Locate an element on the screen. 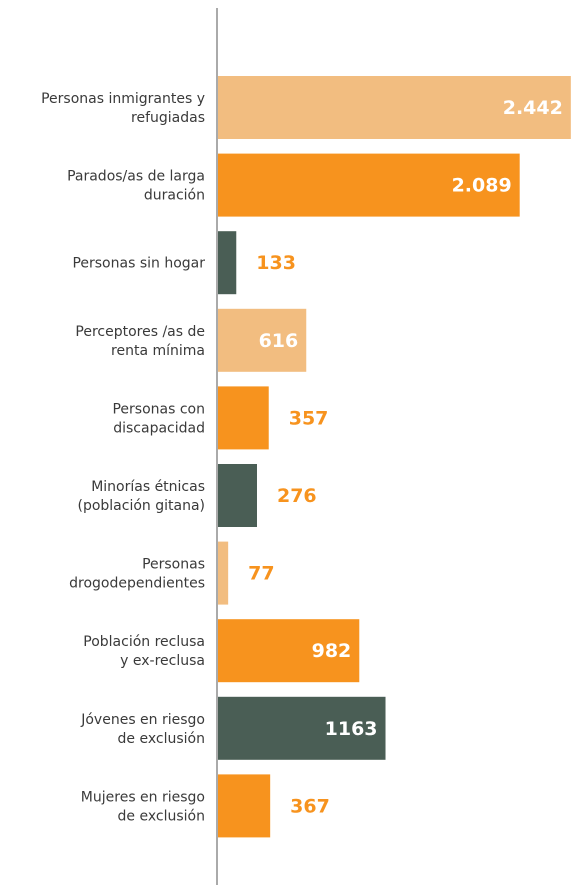 The width and height of the screenshot is (573, 885). value-label: 276 is located at coordinates (297, 496).